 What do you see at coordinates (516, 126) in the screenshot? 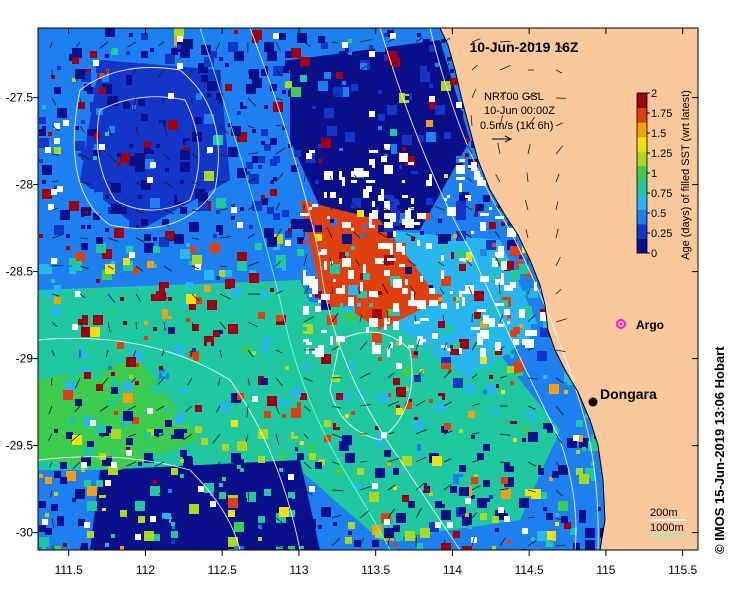
I see `vector-scale-label: 0.5m/s (1kt 6h)` at bounding box center [516, 126].